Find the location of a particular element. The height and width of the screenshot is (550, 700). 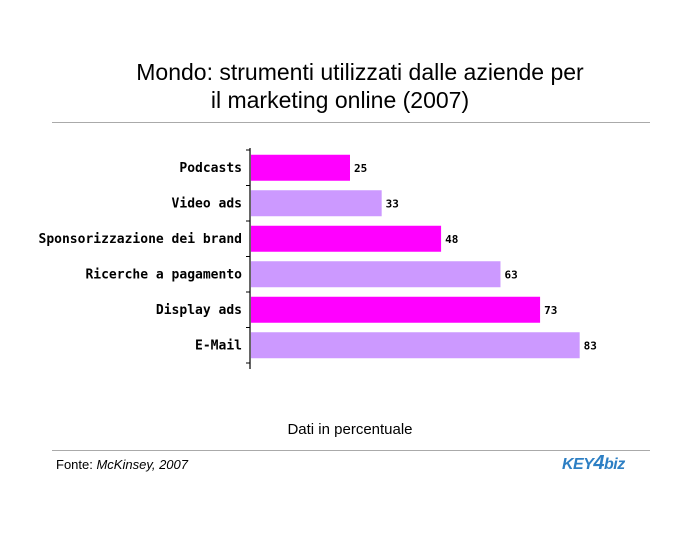

category-label: E-Mail is located at coordinates (218, 345).